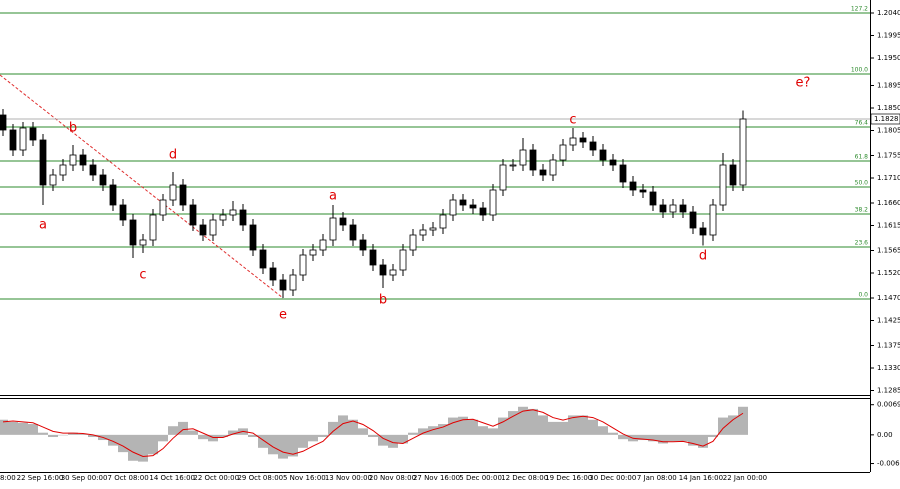 The image size is (900, 489). I want to click on y-tick-label: 1.1950, so click(888, 58).